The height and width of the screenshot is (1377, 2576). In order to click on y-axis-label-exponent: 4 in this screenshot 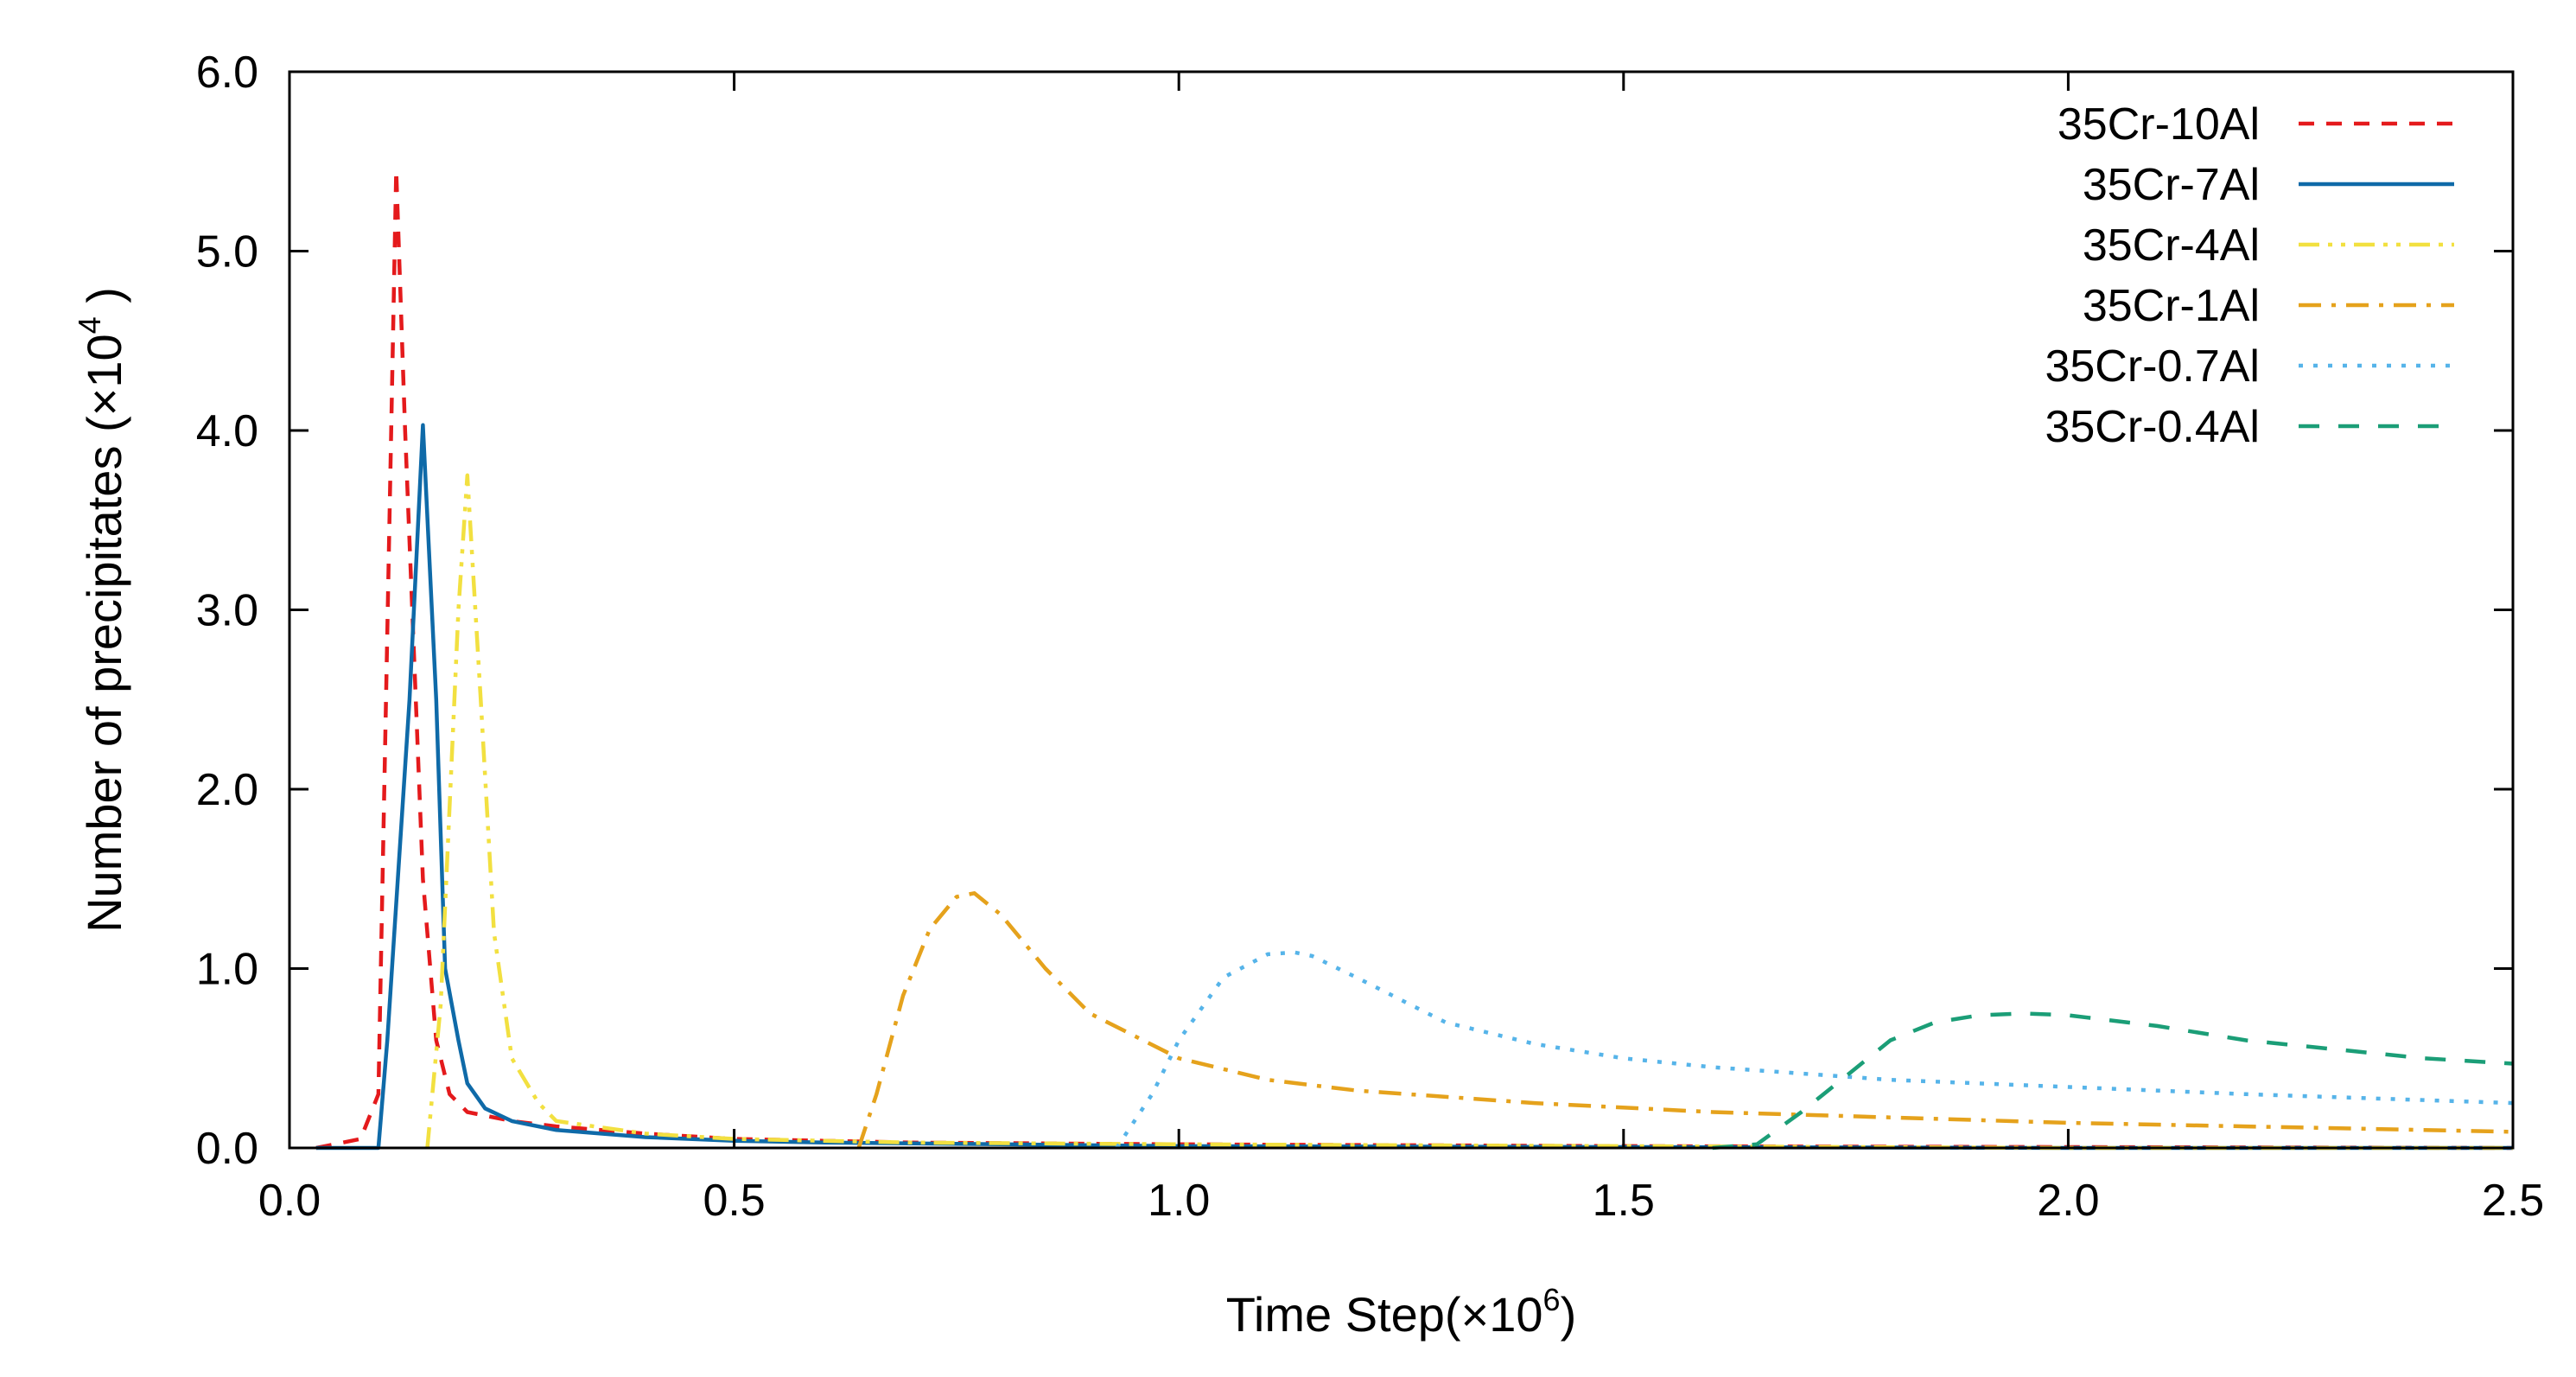, I will do `click(90, 325)`.